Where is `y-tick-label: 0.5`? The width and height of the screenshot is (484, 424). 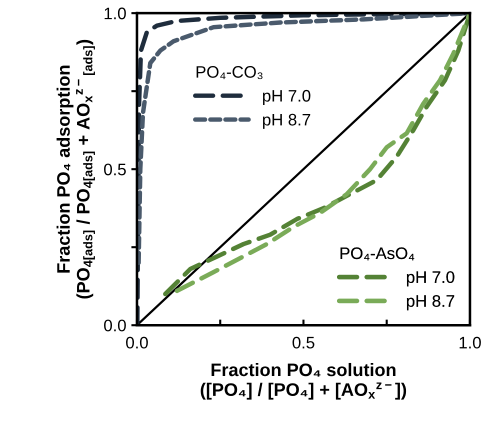 y-tick-label: 0.5 is located at coordinates (115, 170).